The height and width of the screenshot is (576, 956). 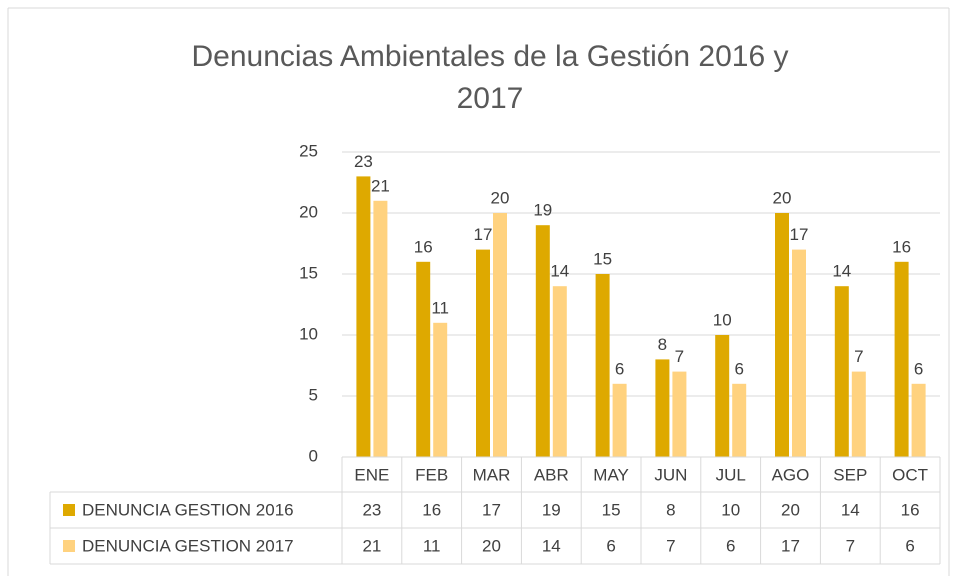 I want to click on x-tick-label: OCT, so click(x=910, y=474).